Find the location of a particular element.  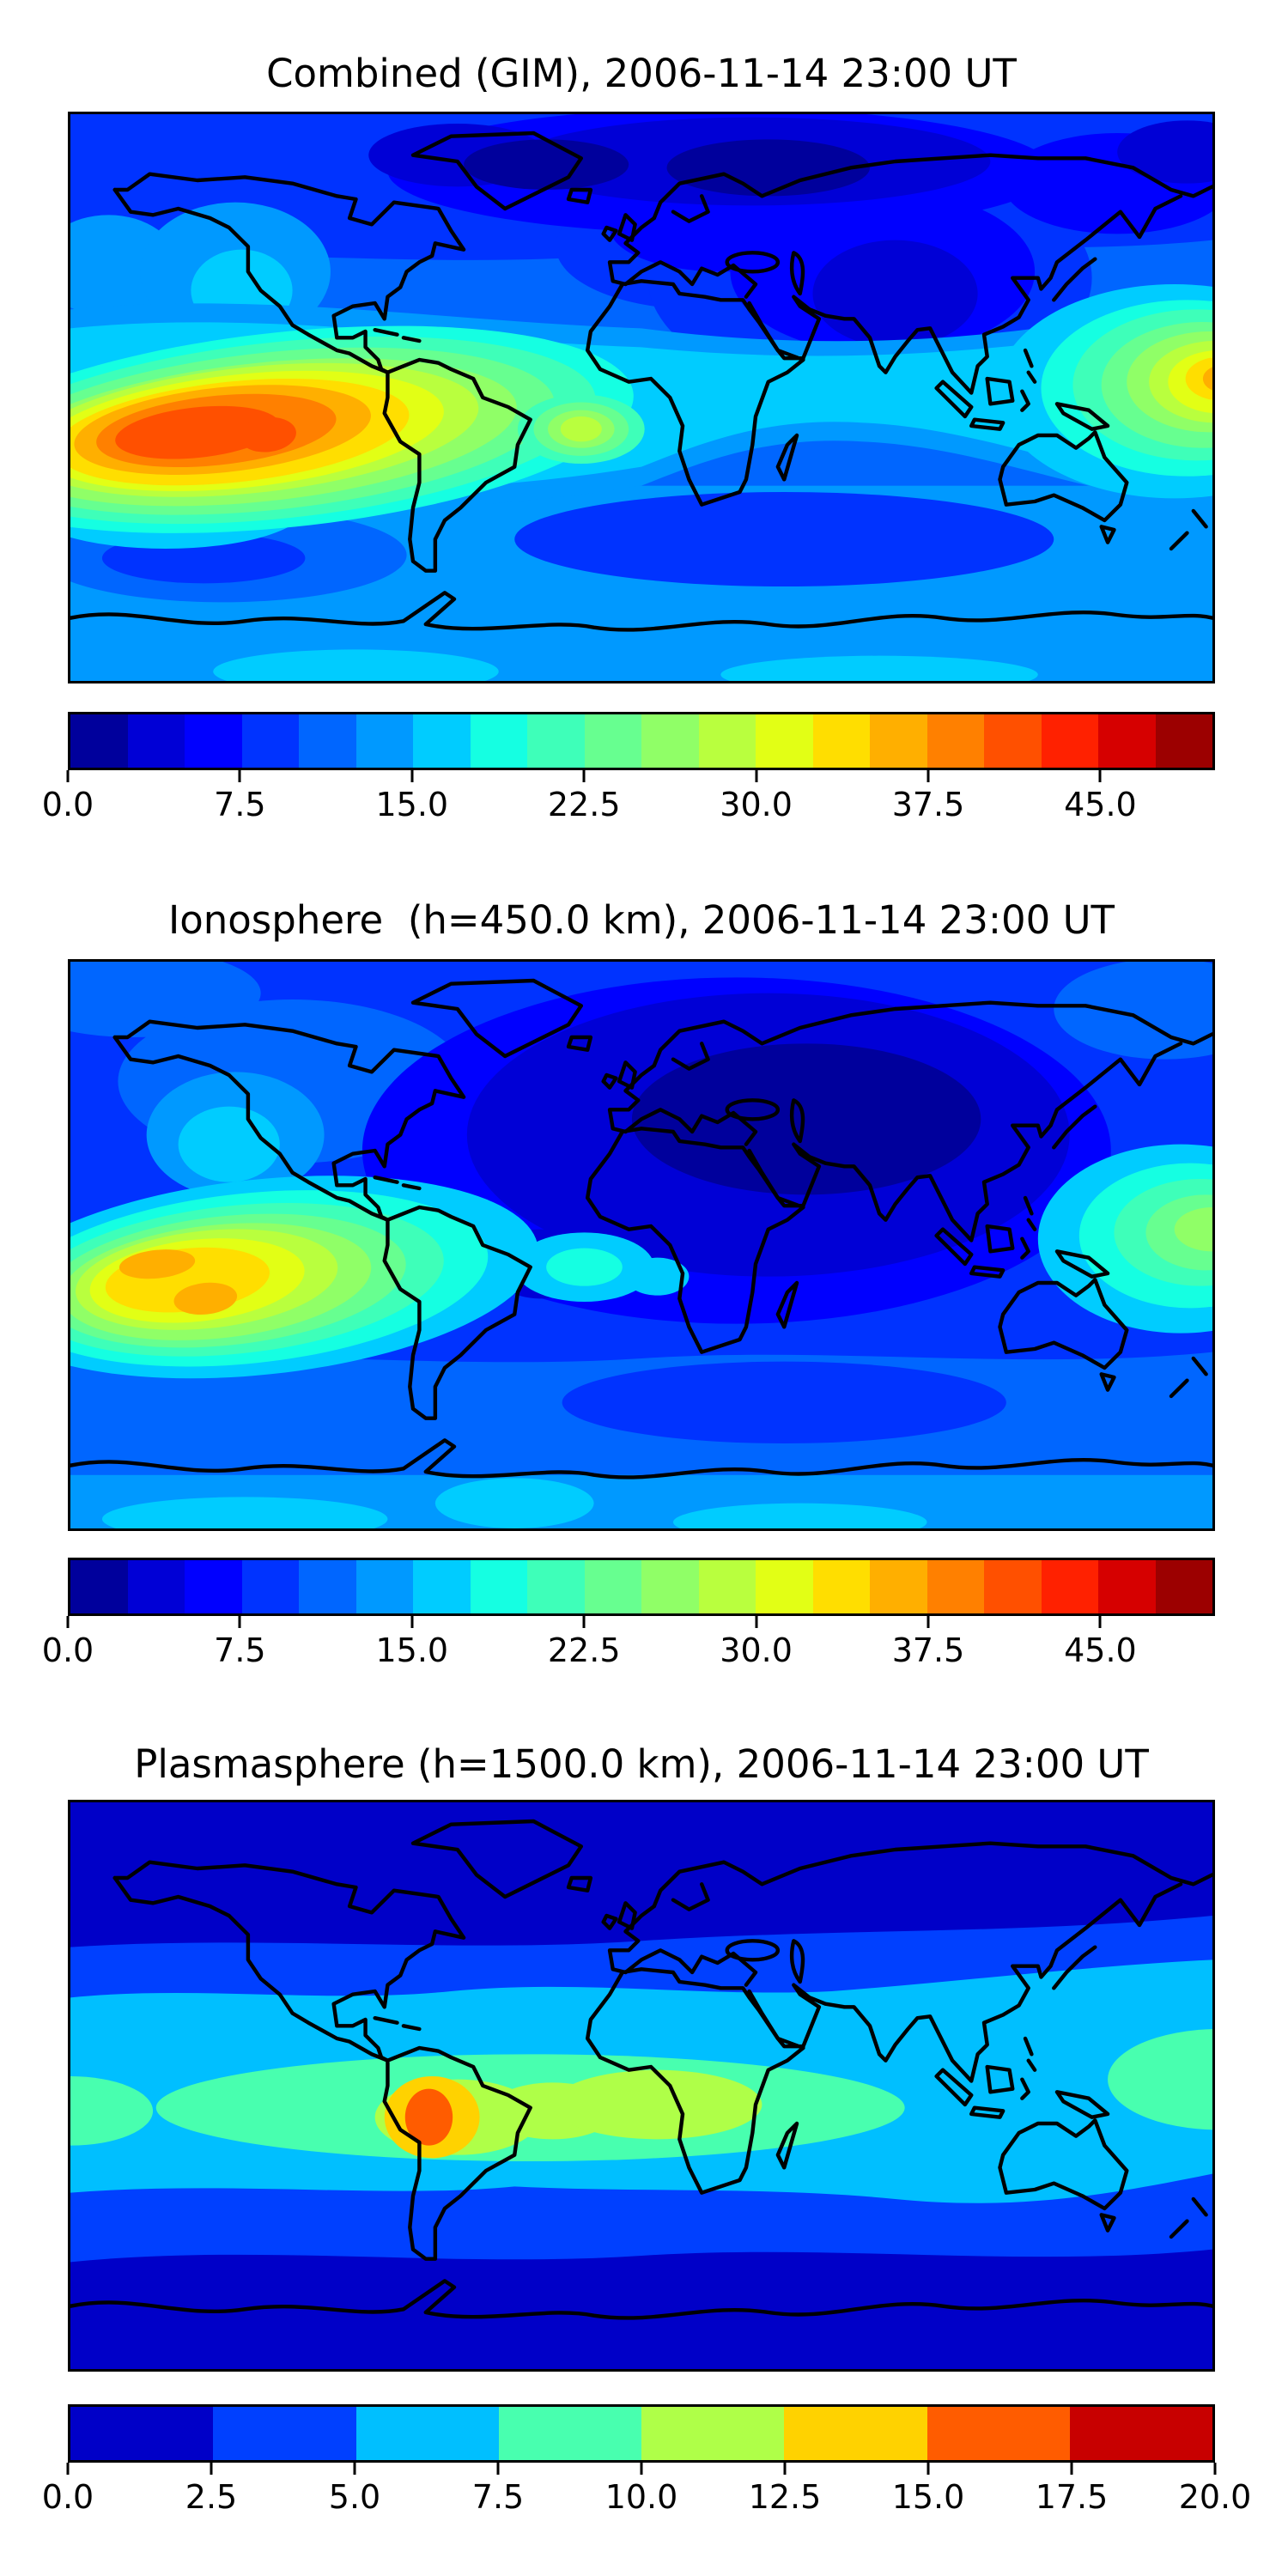

colorbar-tick-label: 22.5 is located at coordinates (584, 804).